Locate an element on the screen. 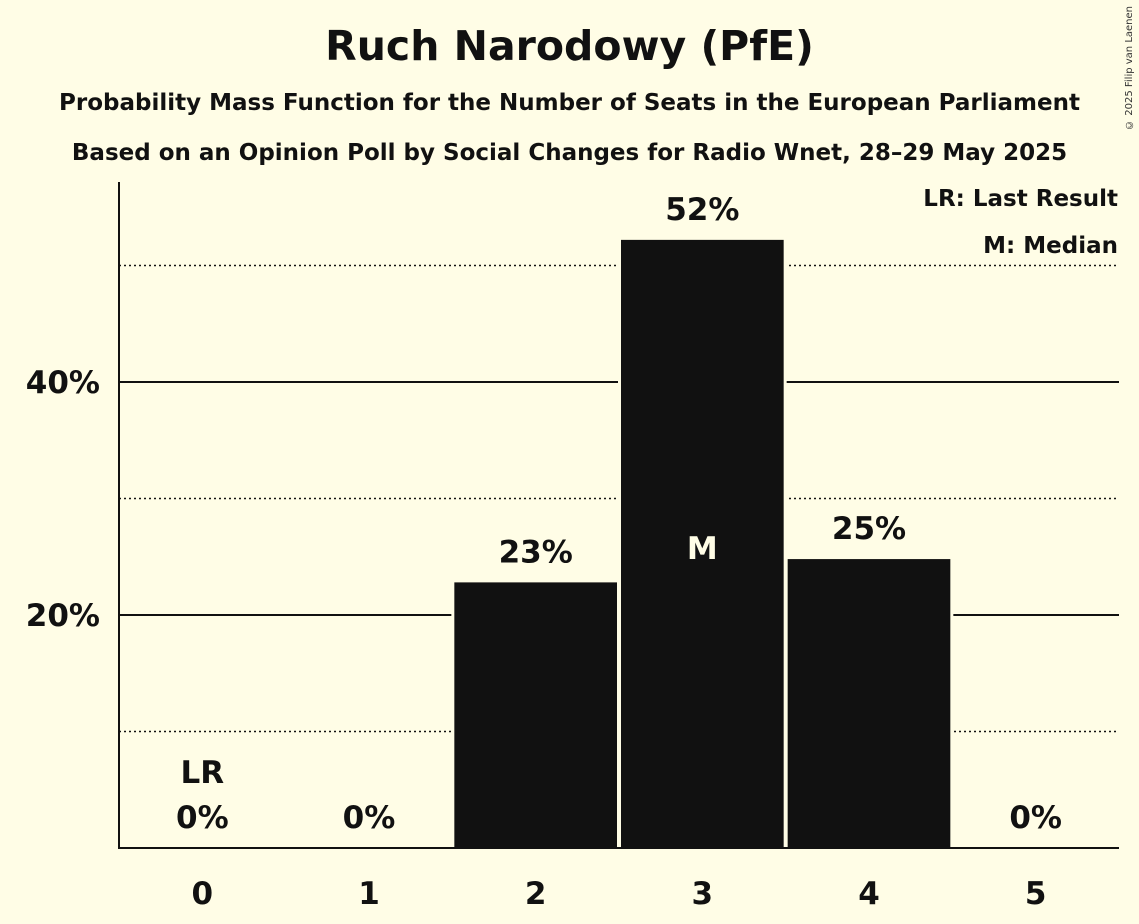 The height and width of the screenshot is (924, 1139). x-tick-label: 1 is located at coordinates (369, 894).